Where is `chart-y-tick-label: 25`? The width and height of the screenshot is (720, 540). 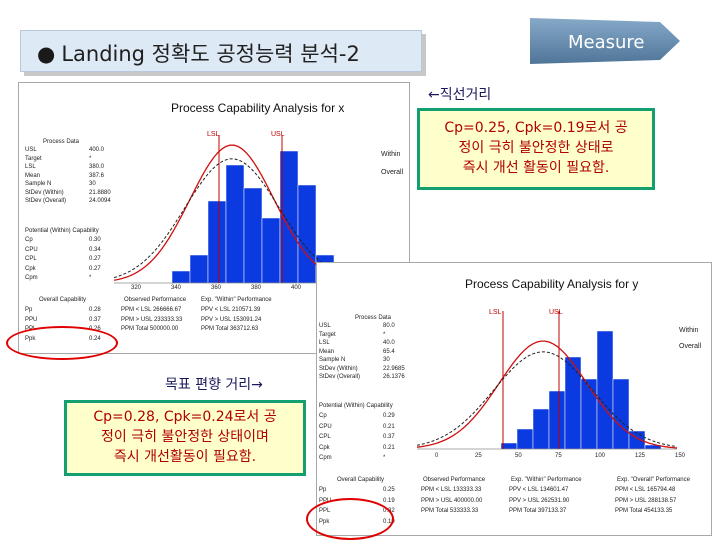
chart-y-tick-label: 25 is located at coordinates (478, 456).